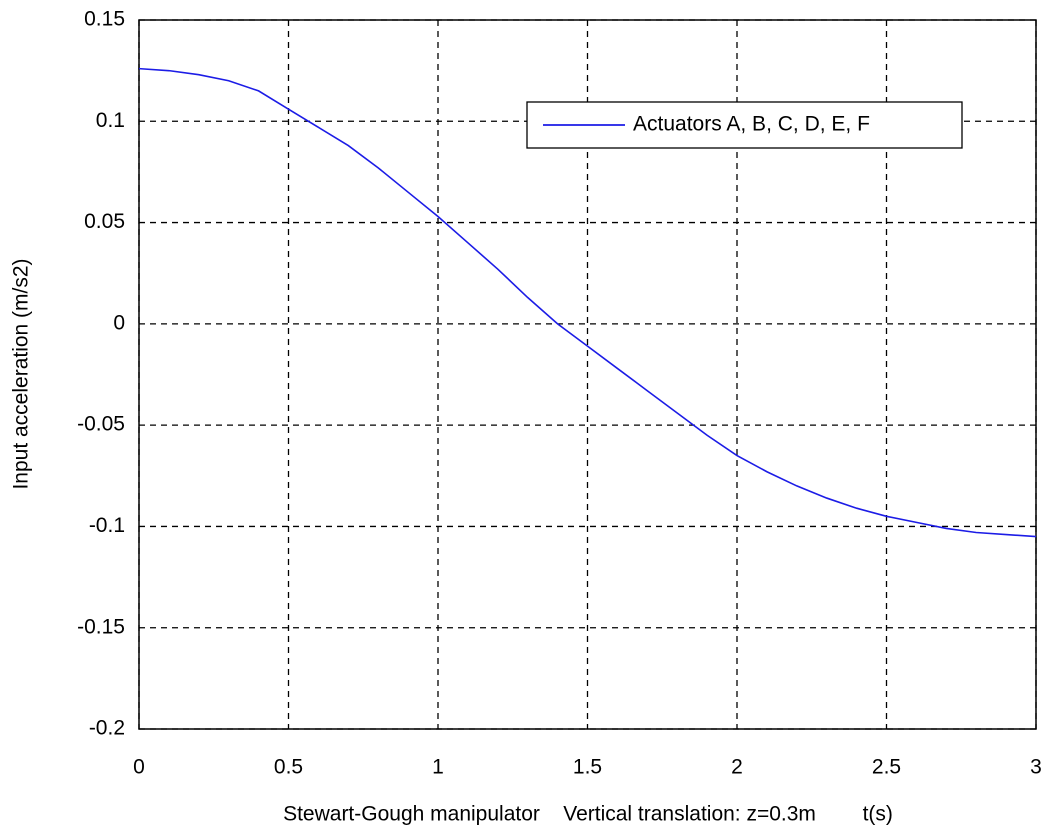  What do you see at coordinates (119, 322) in the screenshot?
I see `y-tick-label: 0` at bounding box center [119, 322].